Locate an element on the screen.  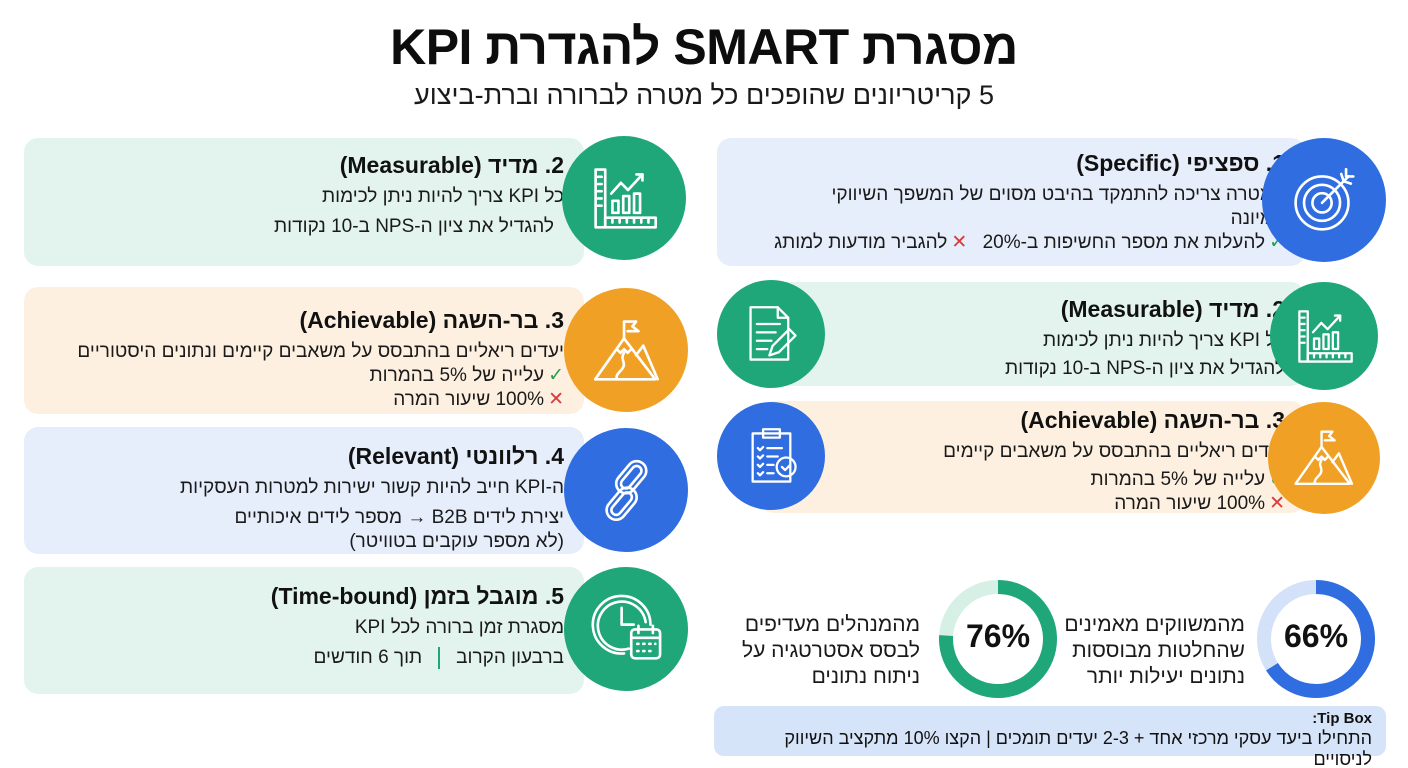
card-note: (לא מספר עוקבים בטוויטר) is located at coordinates (456, 541).